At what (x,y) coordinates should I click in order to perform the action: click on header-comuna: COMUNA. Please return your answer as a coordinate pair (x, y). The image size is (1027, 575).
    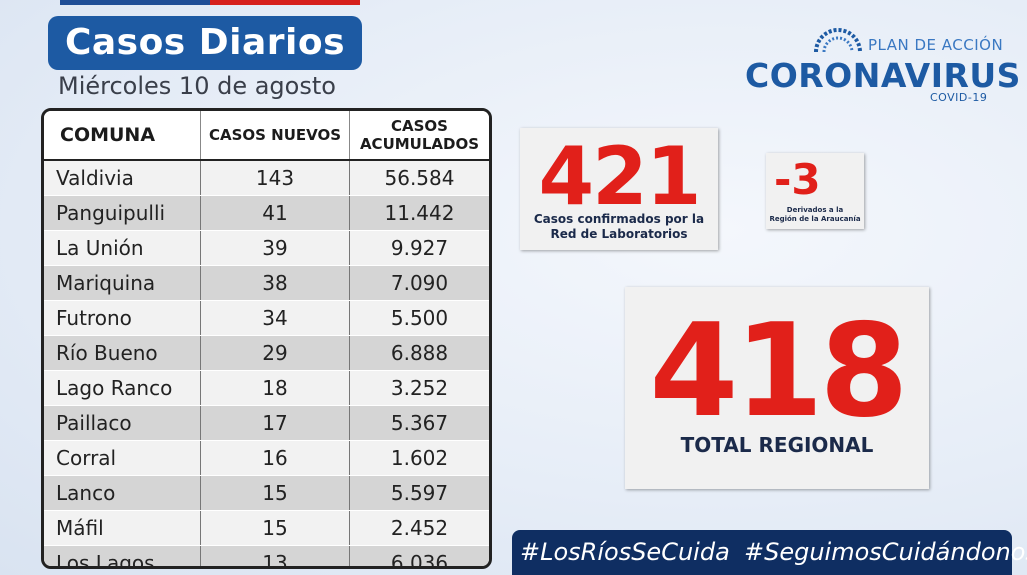
    Looking at the image, I should click on (122, 136).